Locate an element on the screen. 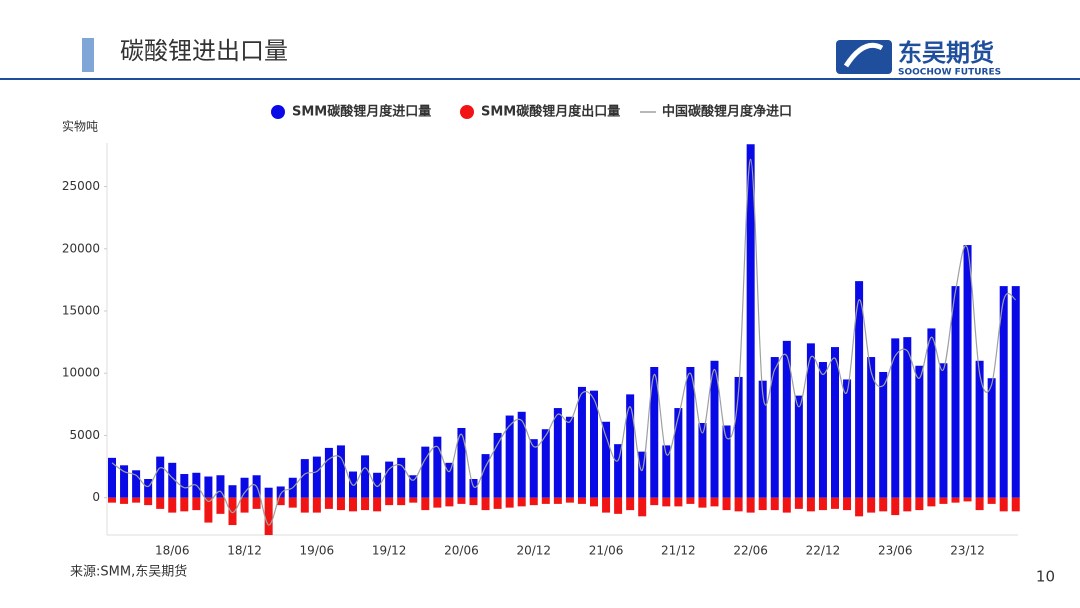 This screenshot has width=1080, height=608. x-tick-label: 22/12 is located at coordinates (823, 551).